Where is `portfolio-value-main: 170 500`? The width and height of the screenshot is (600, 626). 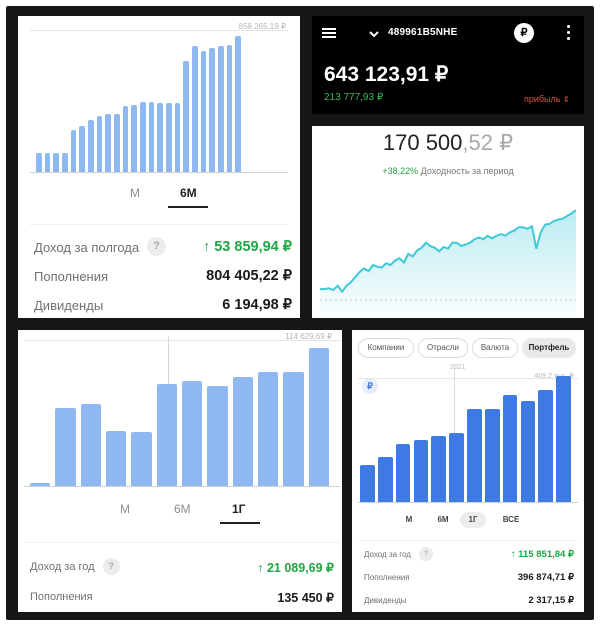
portfolio-value-main: 170 500 is located at coordinates (422, 142).